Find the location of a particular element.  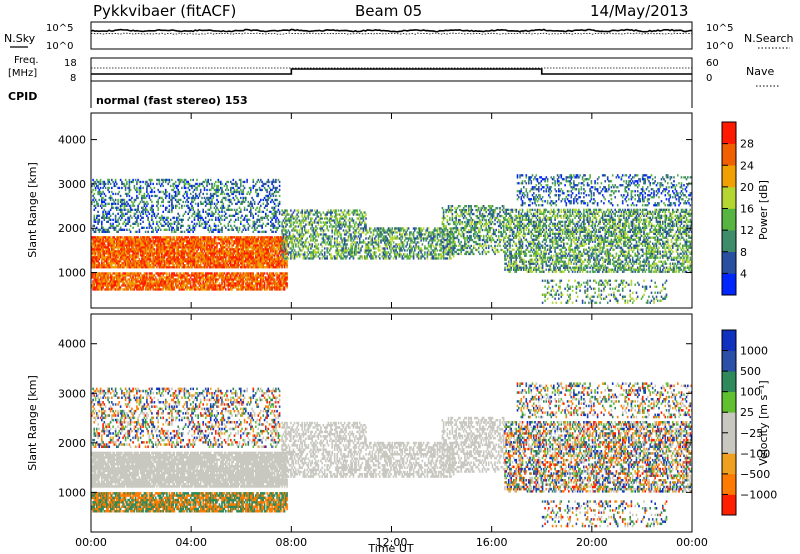

nsky-series is located at coordinates (391, 30).